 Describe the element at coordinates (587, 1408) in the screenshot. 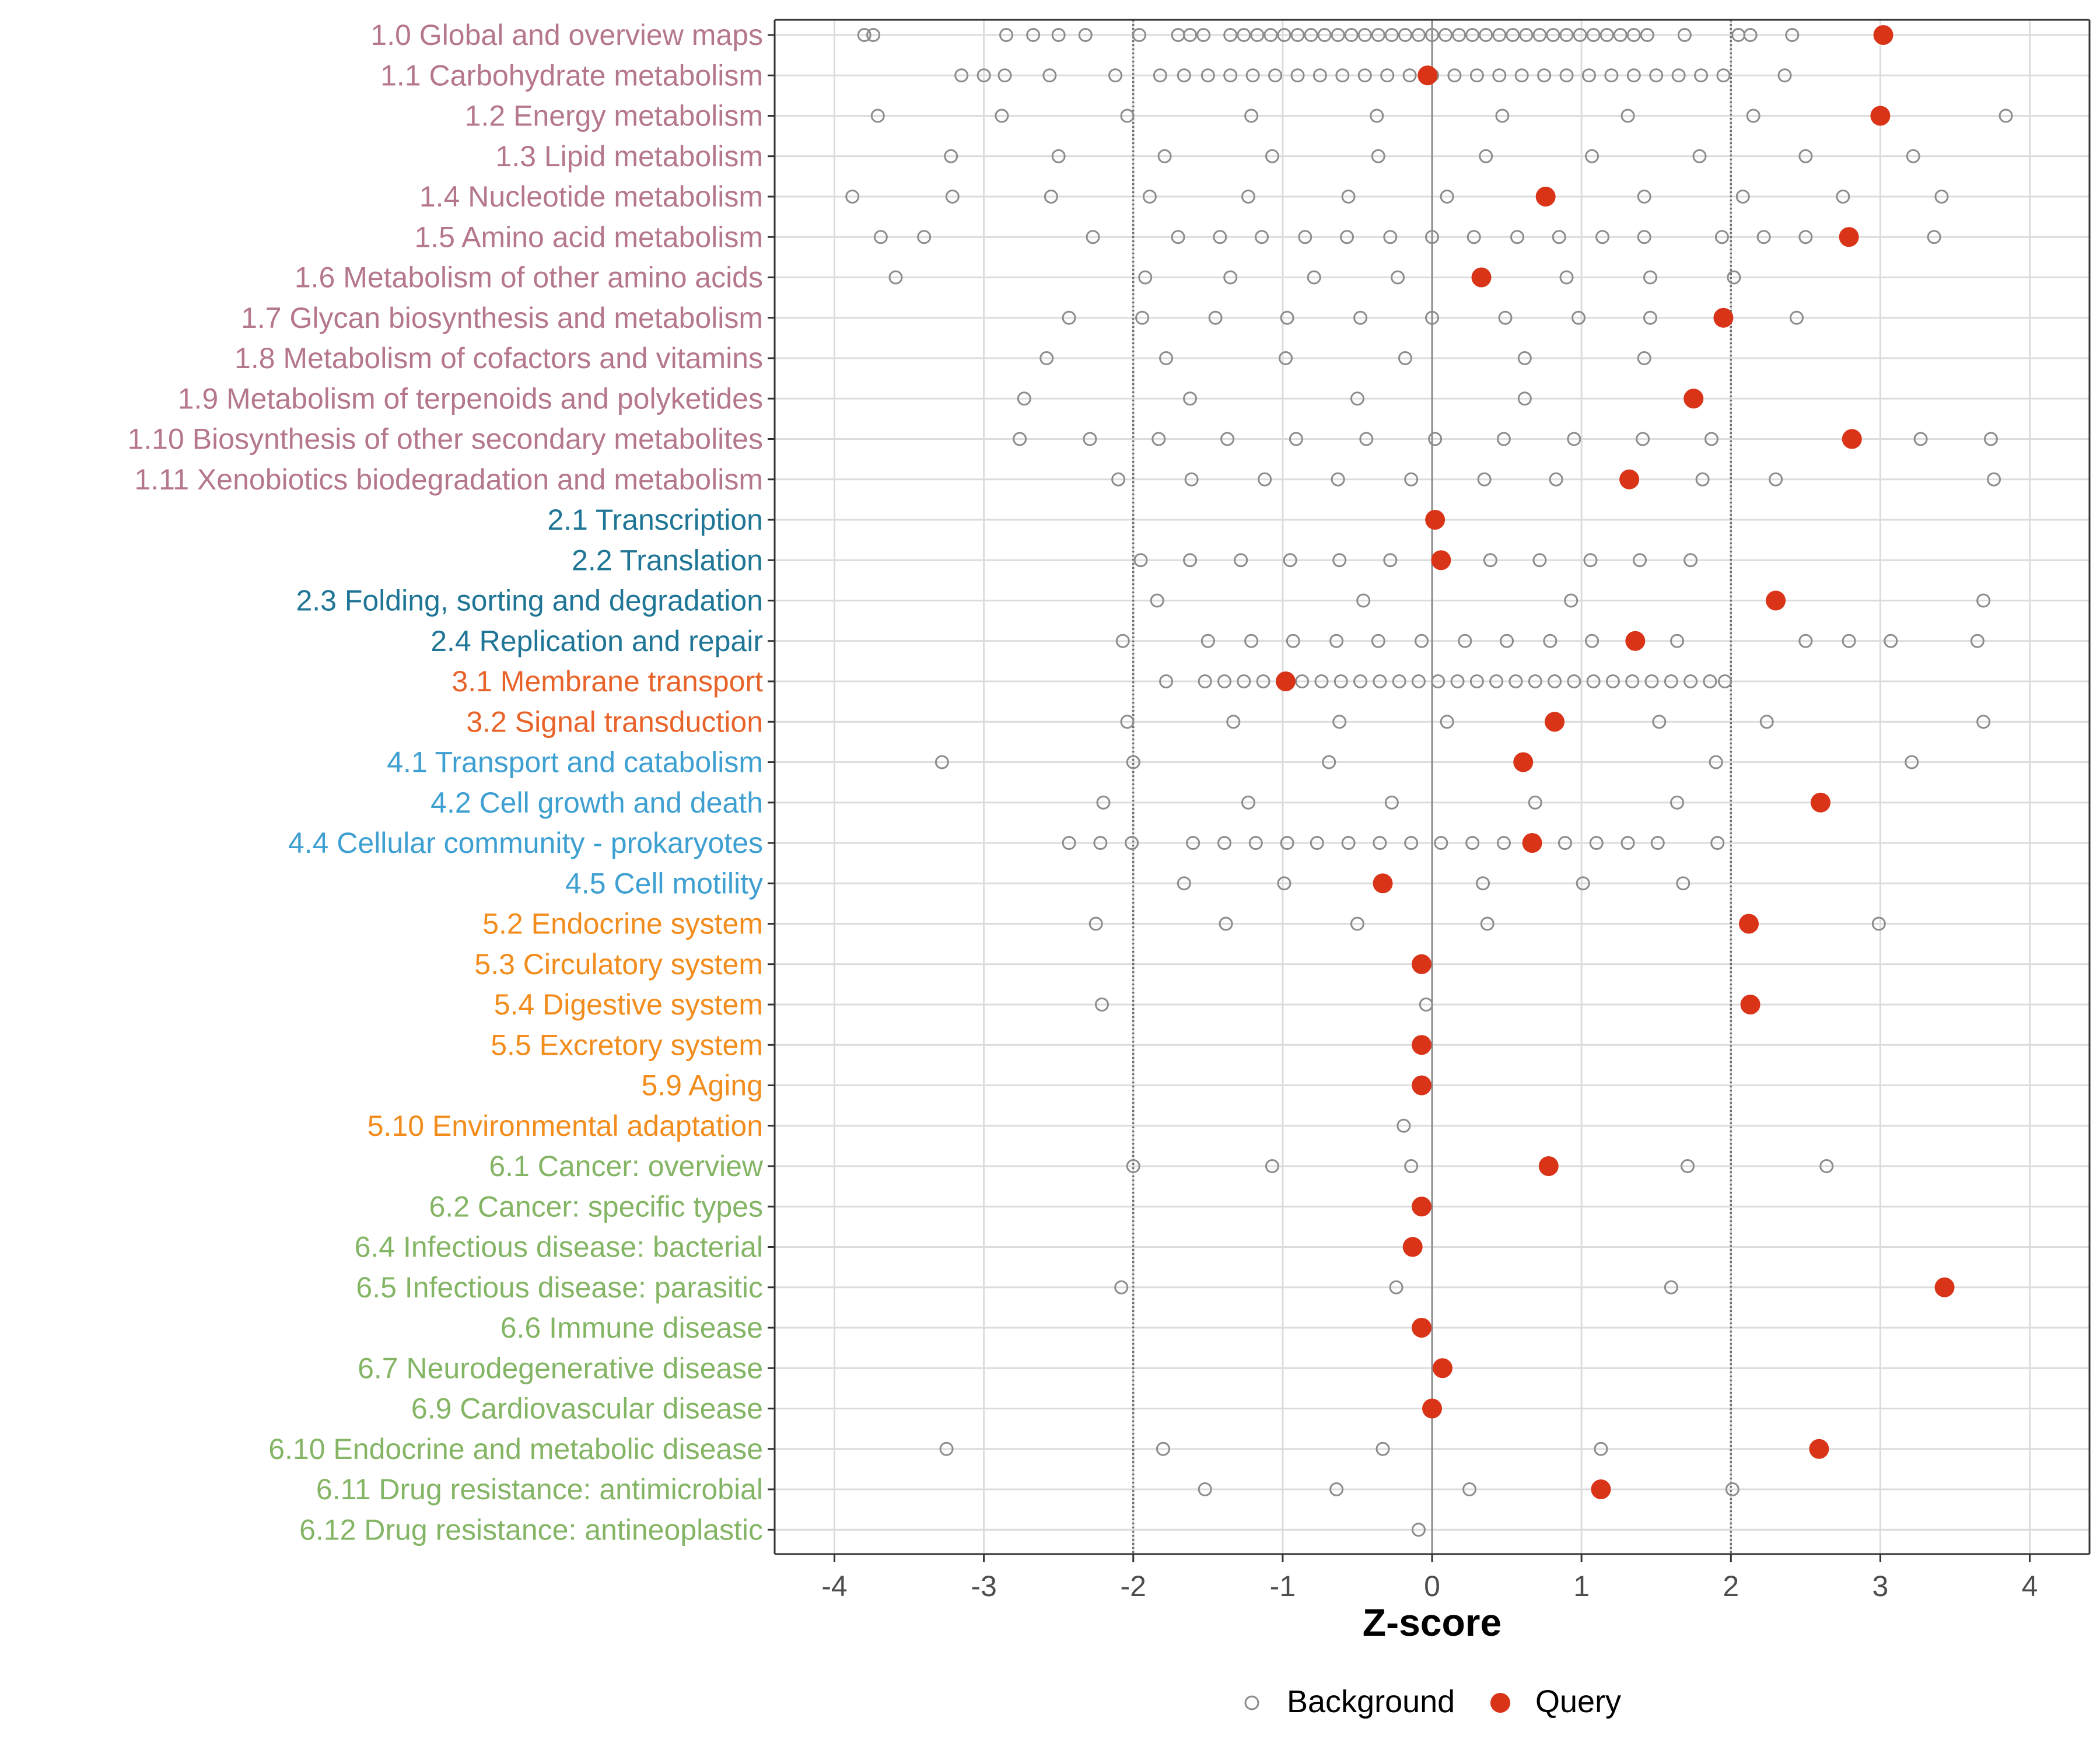

I see `y-tick-label: 6.9 Cardiovascular disease` at that location.